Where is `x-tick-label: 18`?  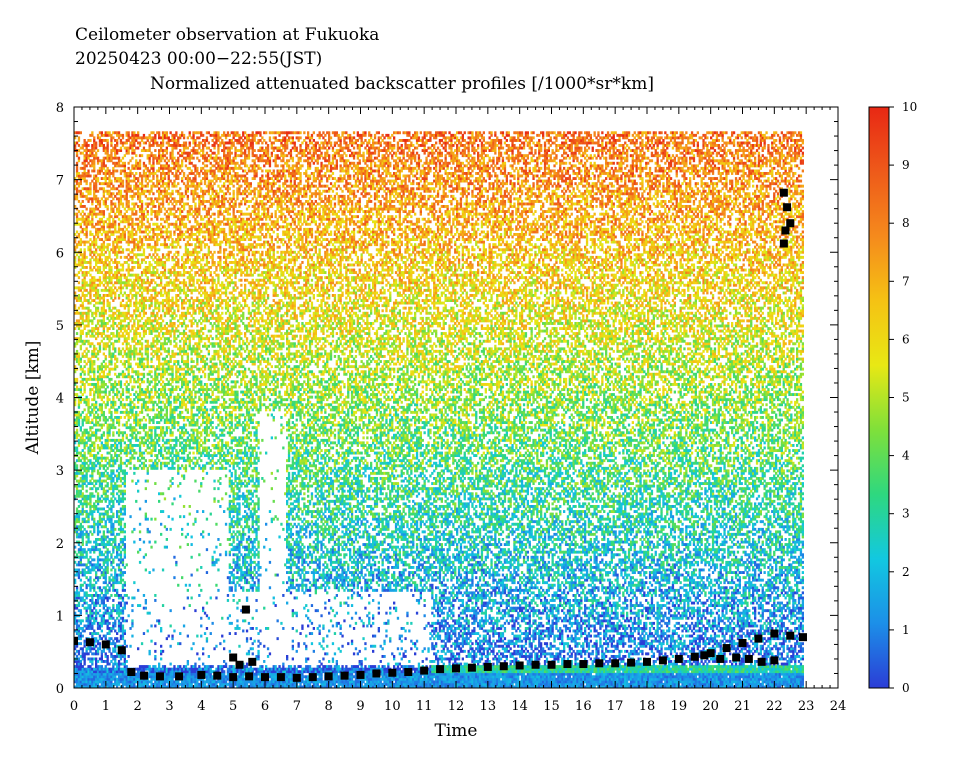
x-tick-label: 18 is located at coordinates (647, 706).